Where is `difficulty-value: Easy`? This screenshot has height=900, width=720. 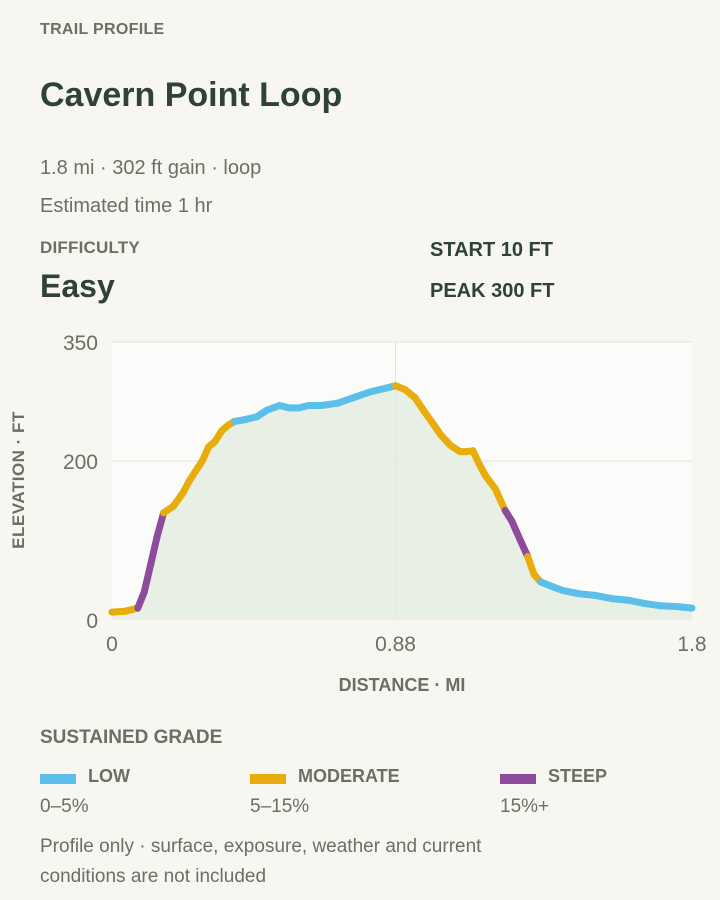 difficulty-value: Easy is located at coordinates (77, 286).